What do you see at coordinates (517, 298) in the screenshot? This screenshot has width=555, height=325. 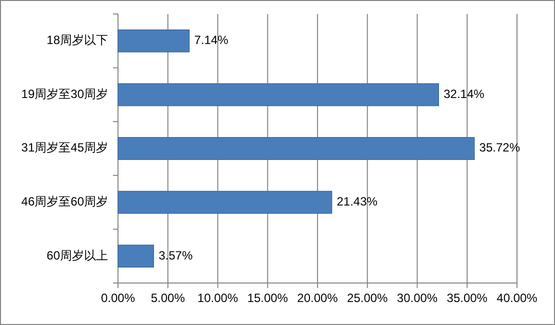 I see `xtick: 40.00%` at bounding box center [517, 298].